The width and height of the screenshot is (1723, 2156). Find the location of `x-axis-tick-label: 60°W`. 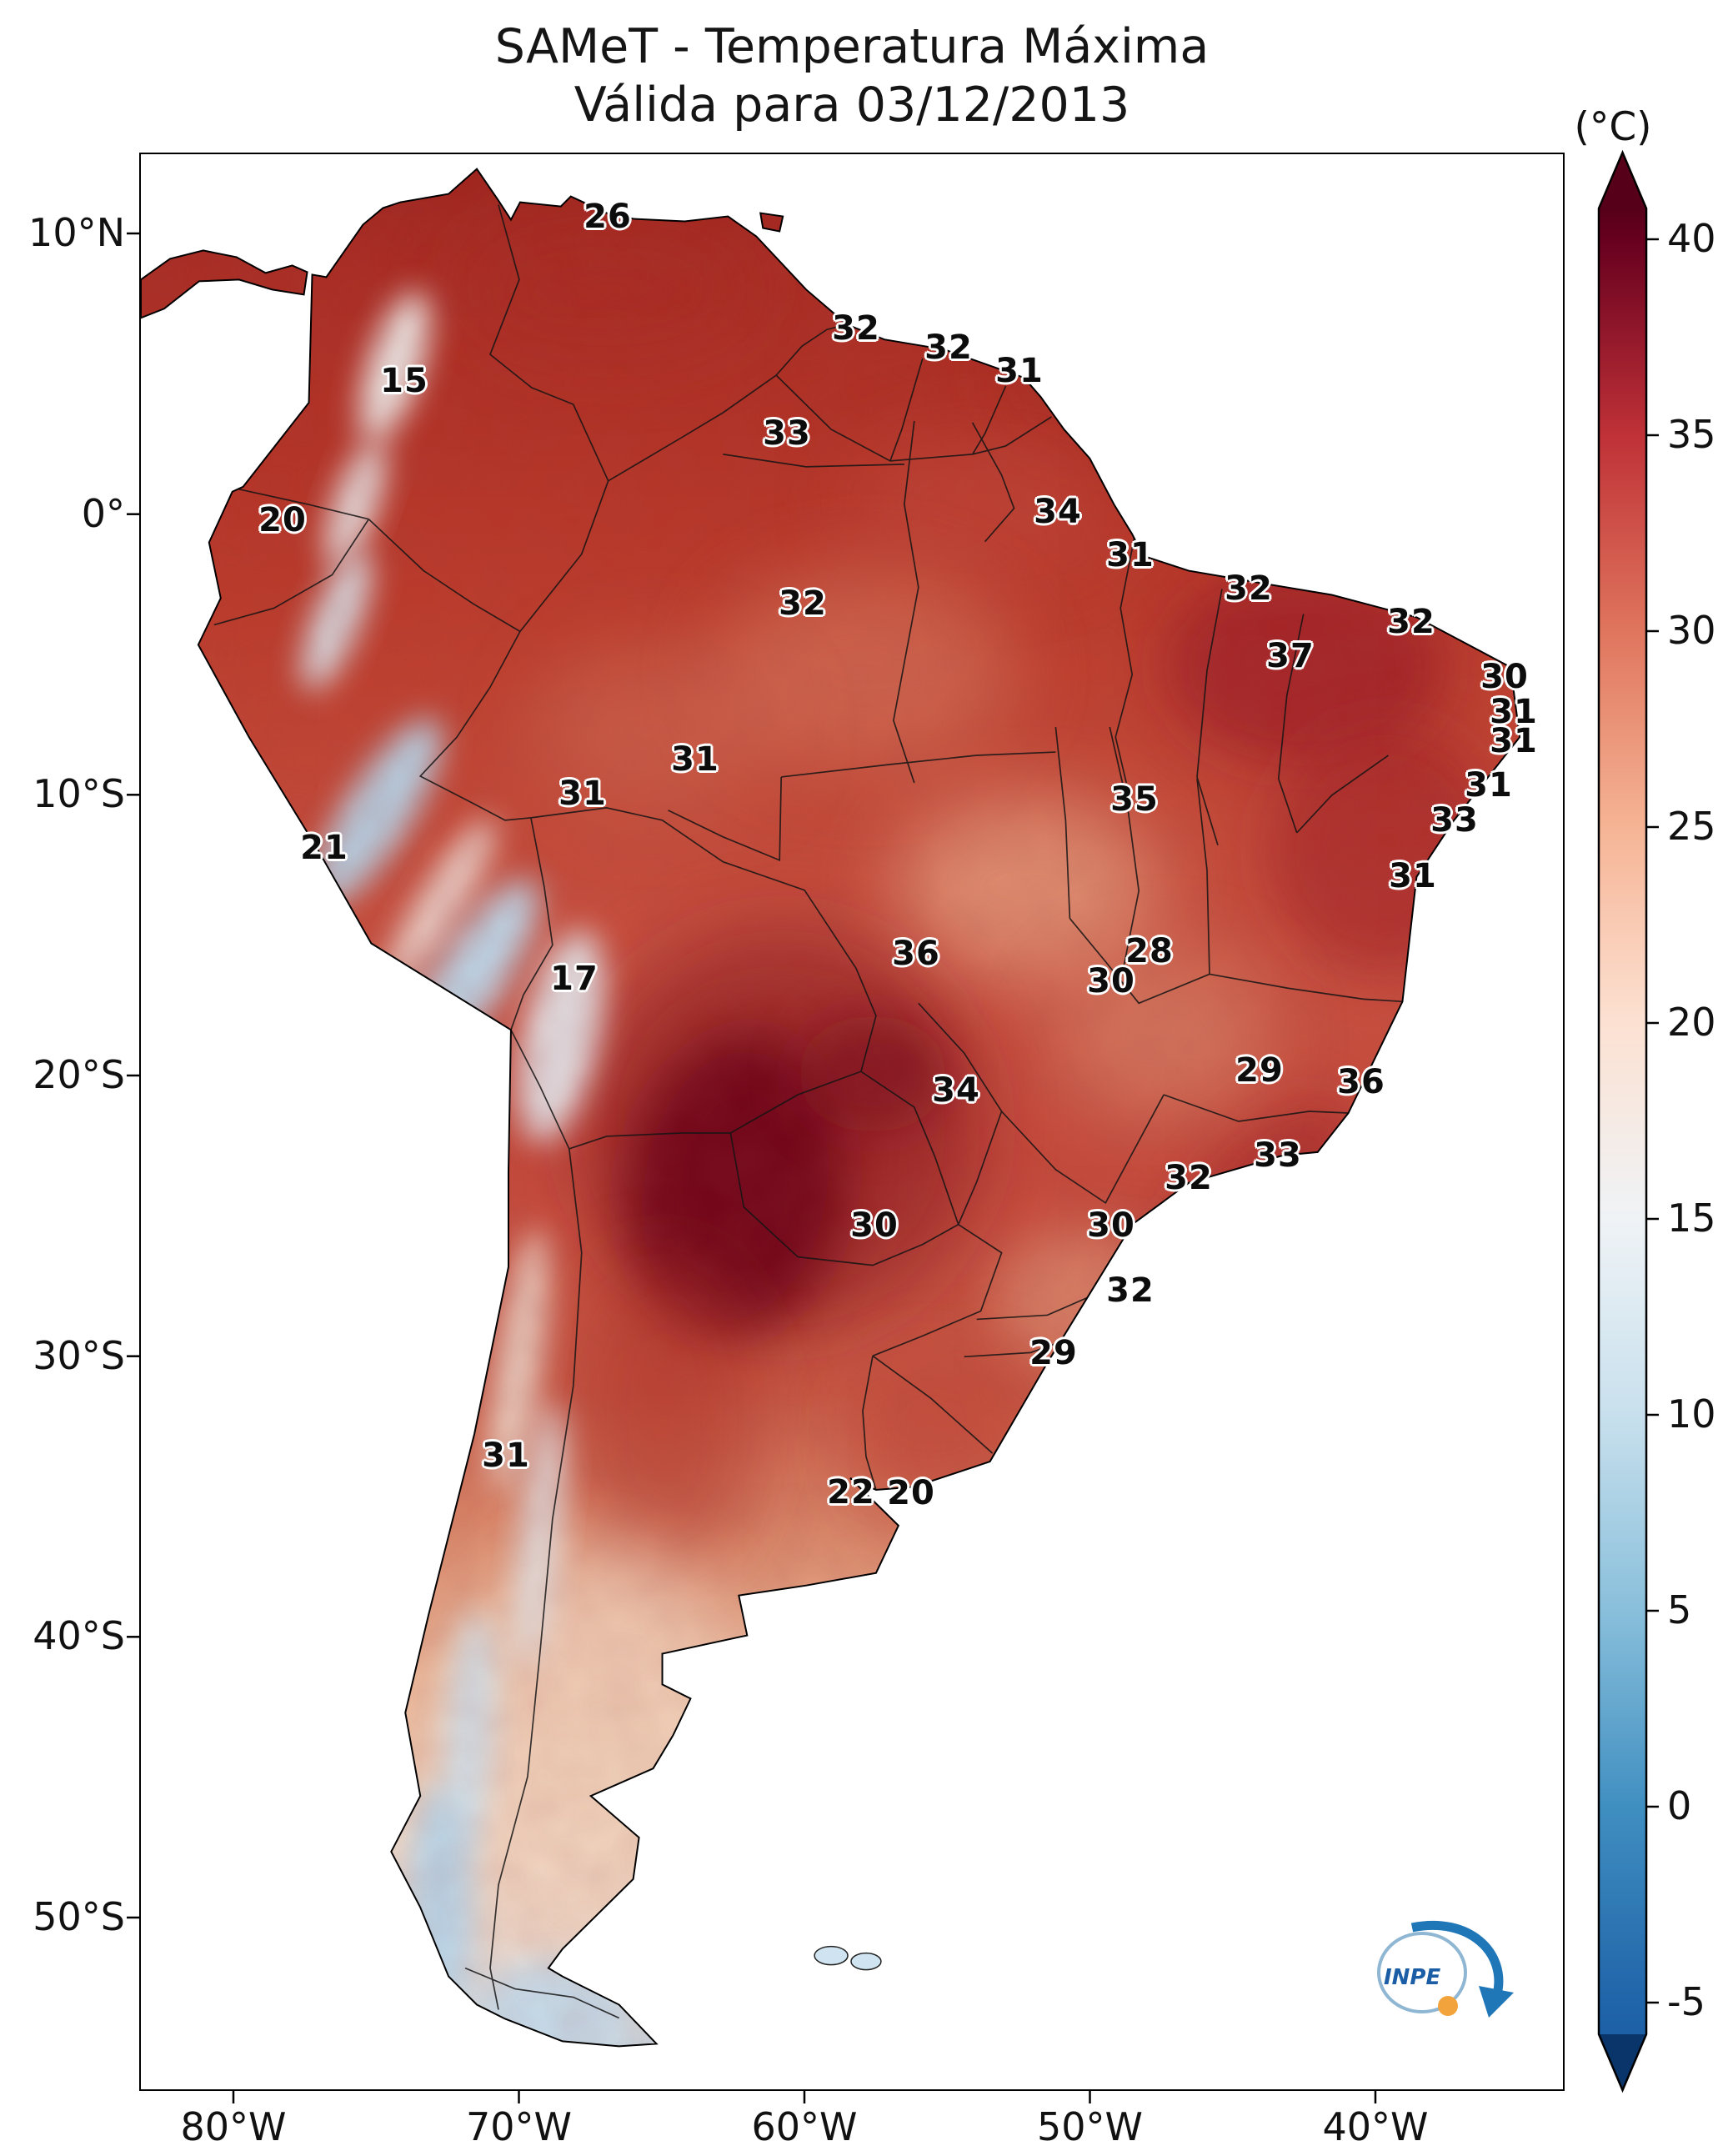

x-axis-tick-label: 60°W is located at coordinates (804, 2126).